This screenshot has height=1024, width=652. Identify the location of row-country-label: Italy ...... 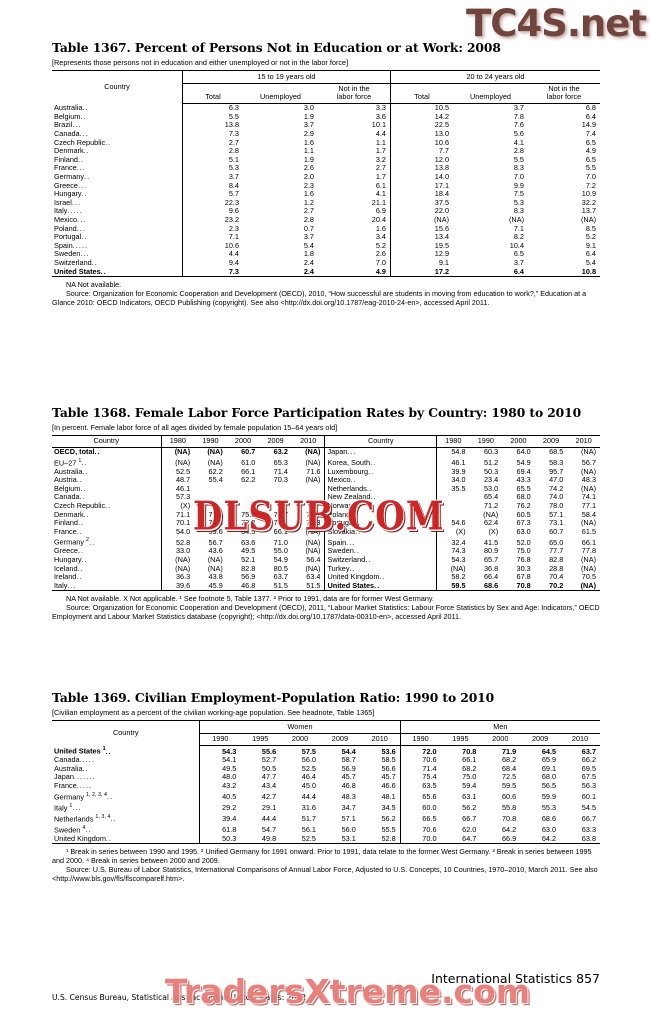
(68, 211).